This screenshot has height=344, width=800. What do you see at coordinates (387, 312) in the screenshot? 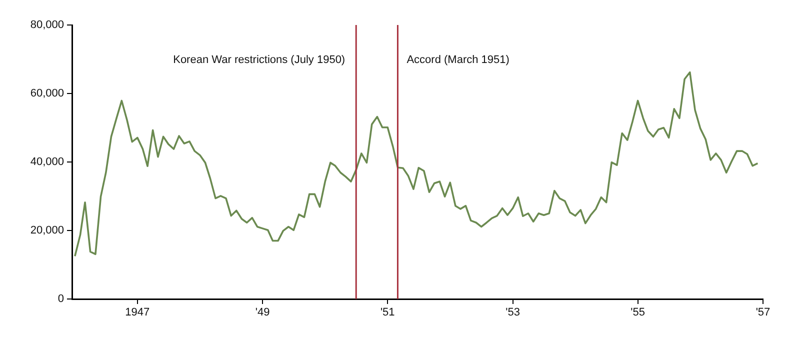
I see `x-tick-label: '51` at bounding box center [387, 312].